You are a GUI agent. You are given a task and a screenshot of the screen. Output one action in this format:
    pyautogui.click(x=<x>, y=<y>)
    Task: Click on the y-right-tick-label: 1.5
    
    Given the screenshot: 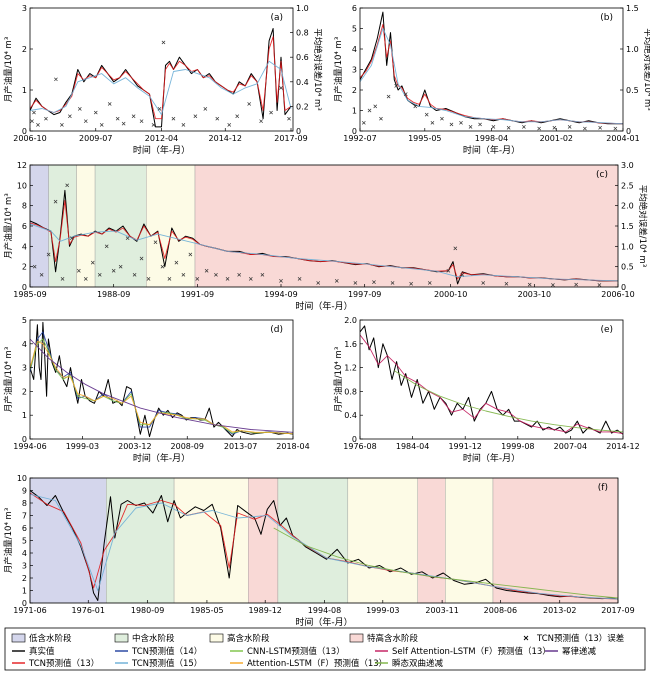 What is the action you would take?
    pyautogui.click(x=627, y=226)
    